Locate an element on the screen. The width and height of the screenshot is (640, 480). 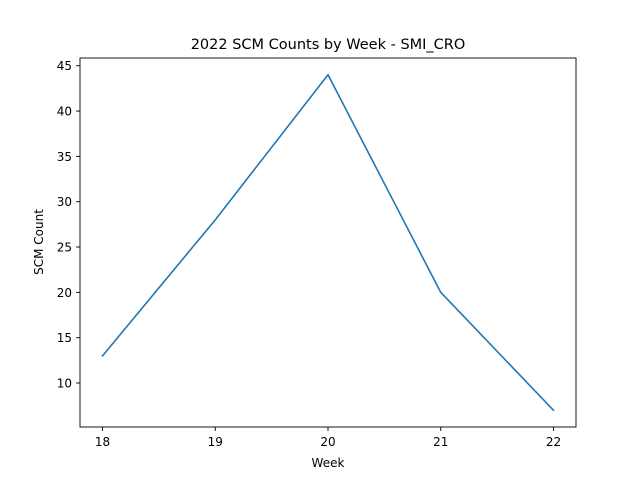
x-tick-label-21: 21 is located at coordinates (440, 442).